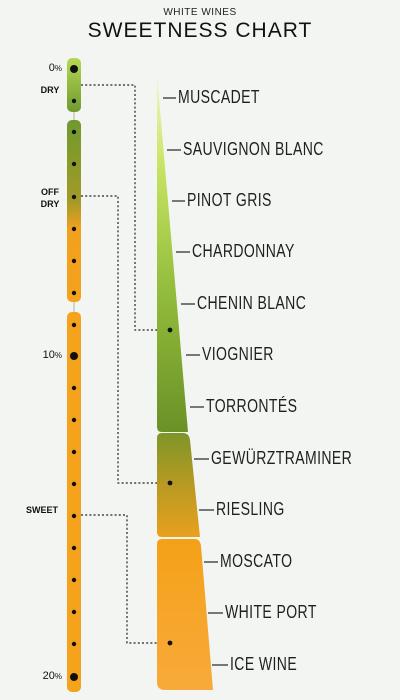  I want to click on wine-label-moscato: MOSCATO, so click(256, 561).